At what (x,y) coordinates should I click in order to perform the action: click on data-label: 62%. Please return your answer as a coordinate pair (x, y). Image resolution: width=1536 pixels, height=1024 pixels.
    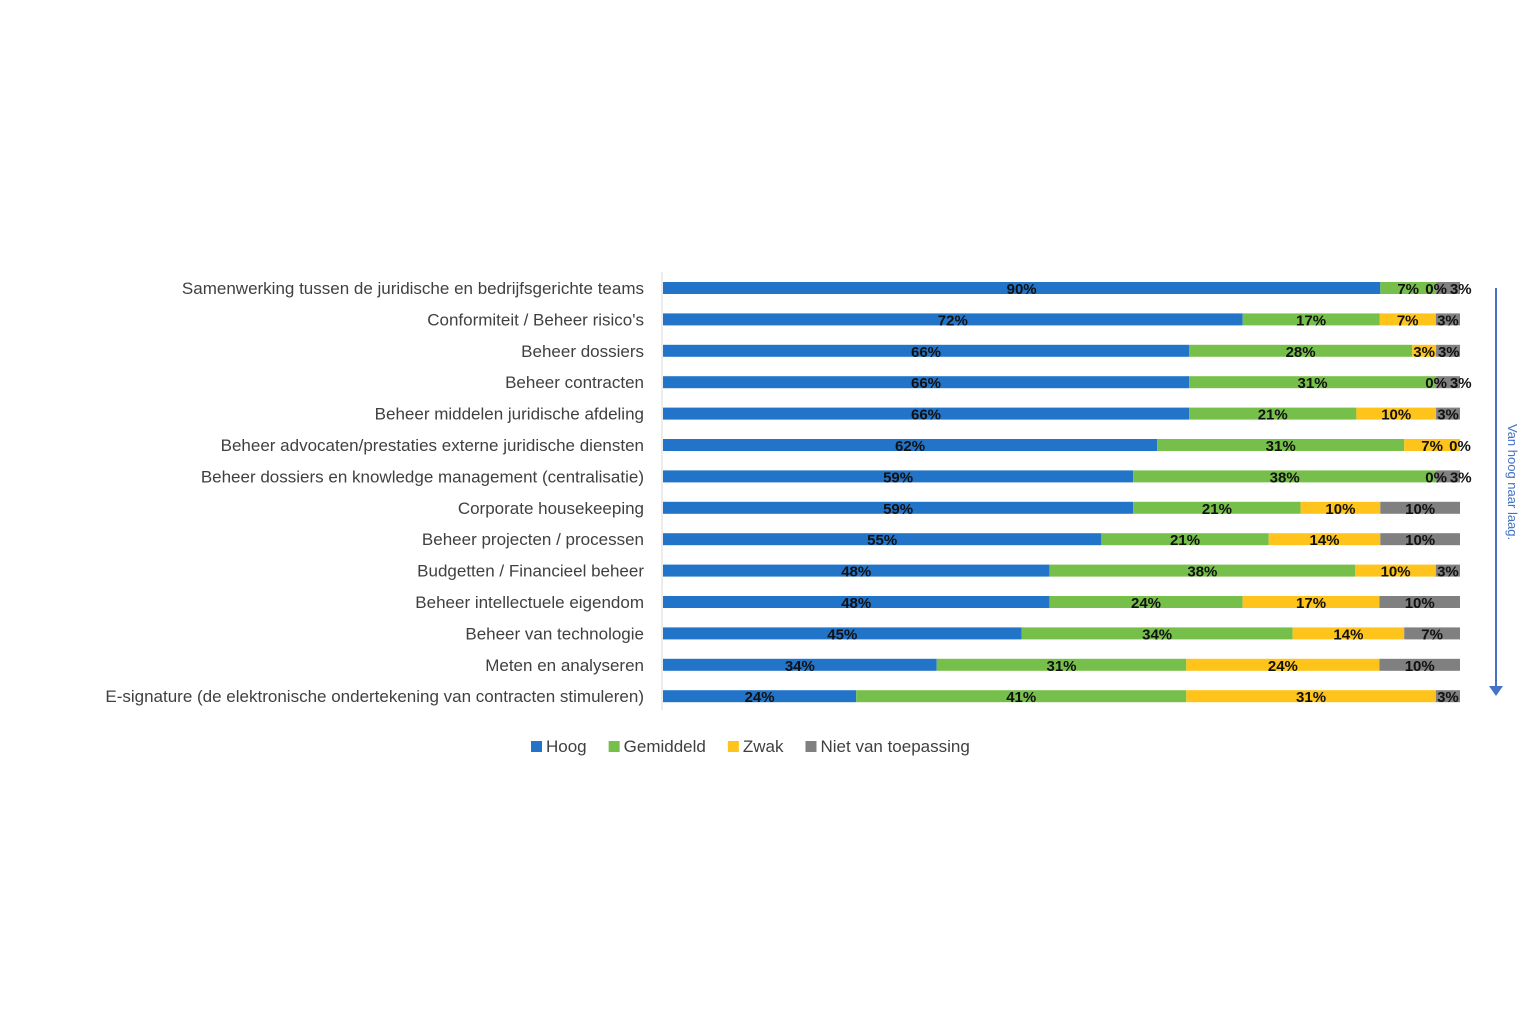
    Looking at the image, I should click on (910, 446).